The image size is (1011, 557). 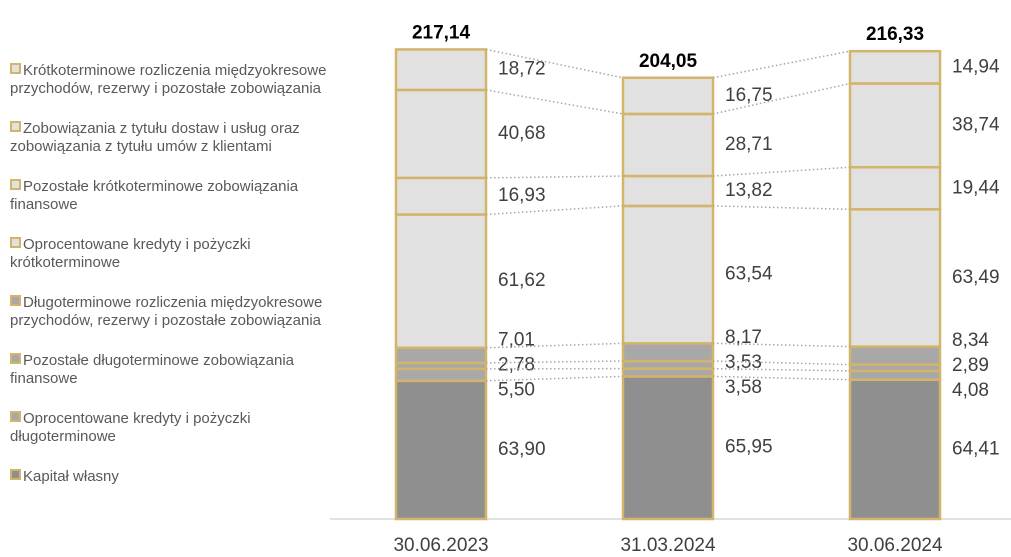 I want to click on legend-entry: Kapitał własny, so click(x=185, y=477).